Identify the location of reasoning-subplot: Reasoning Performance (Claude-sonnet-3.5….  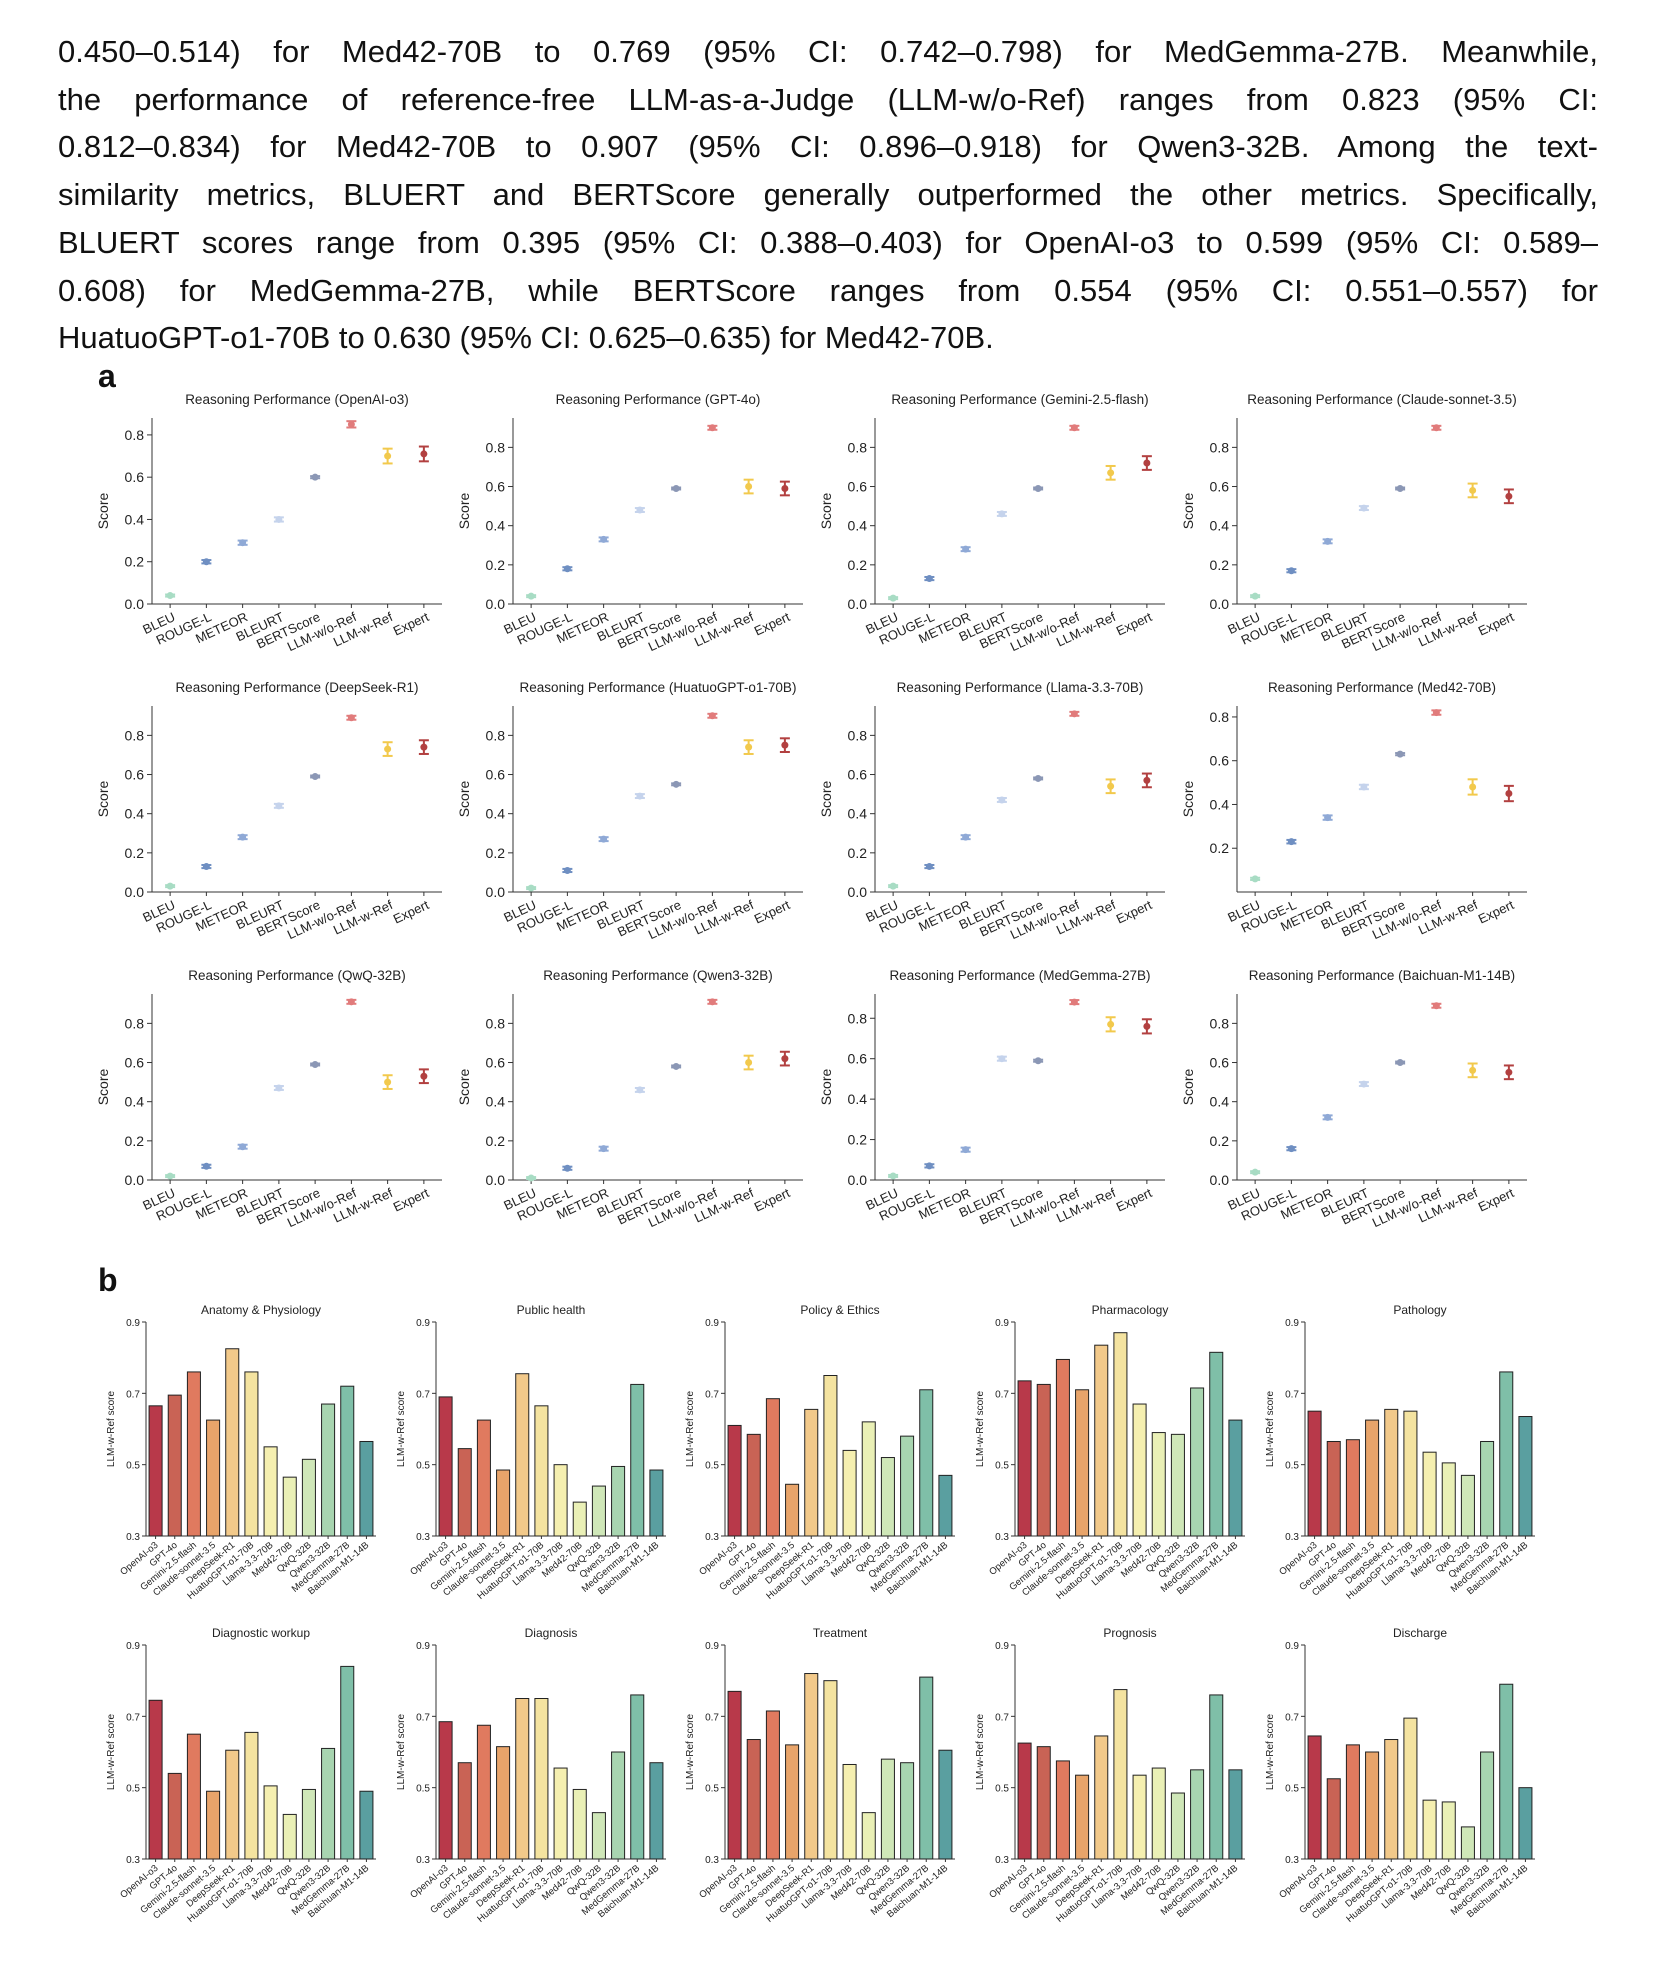
(1353, 523).